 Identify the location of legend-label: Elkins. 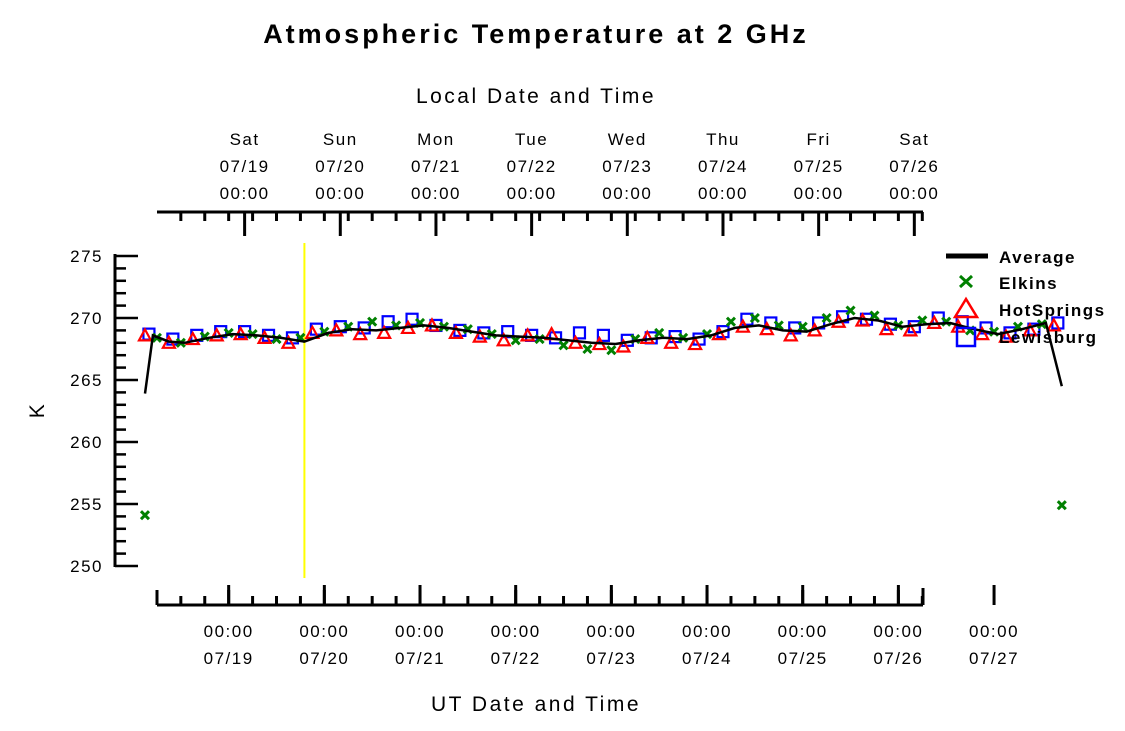
(1028, 283).